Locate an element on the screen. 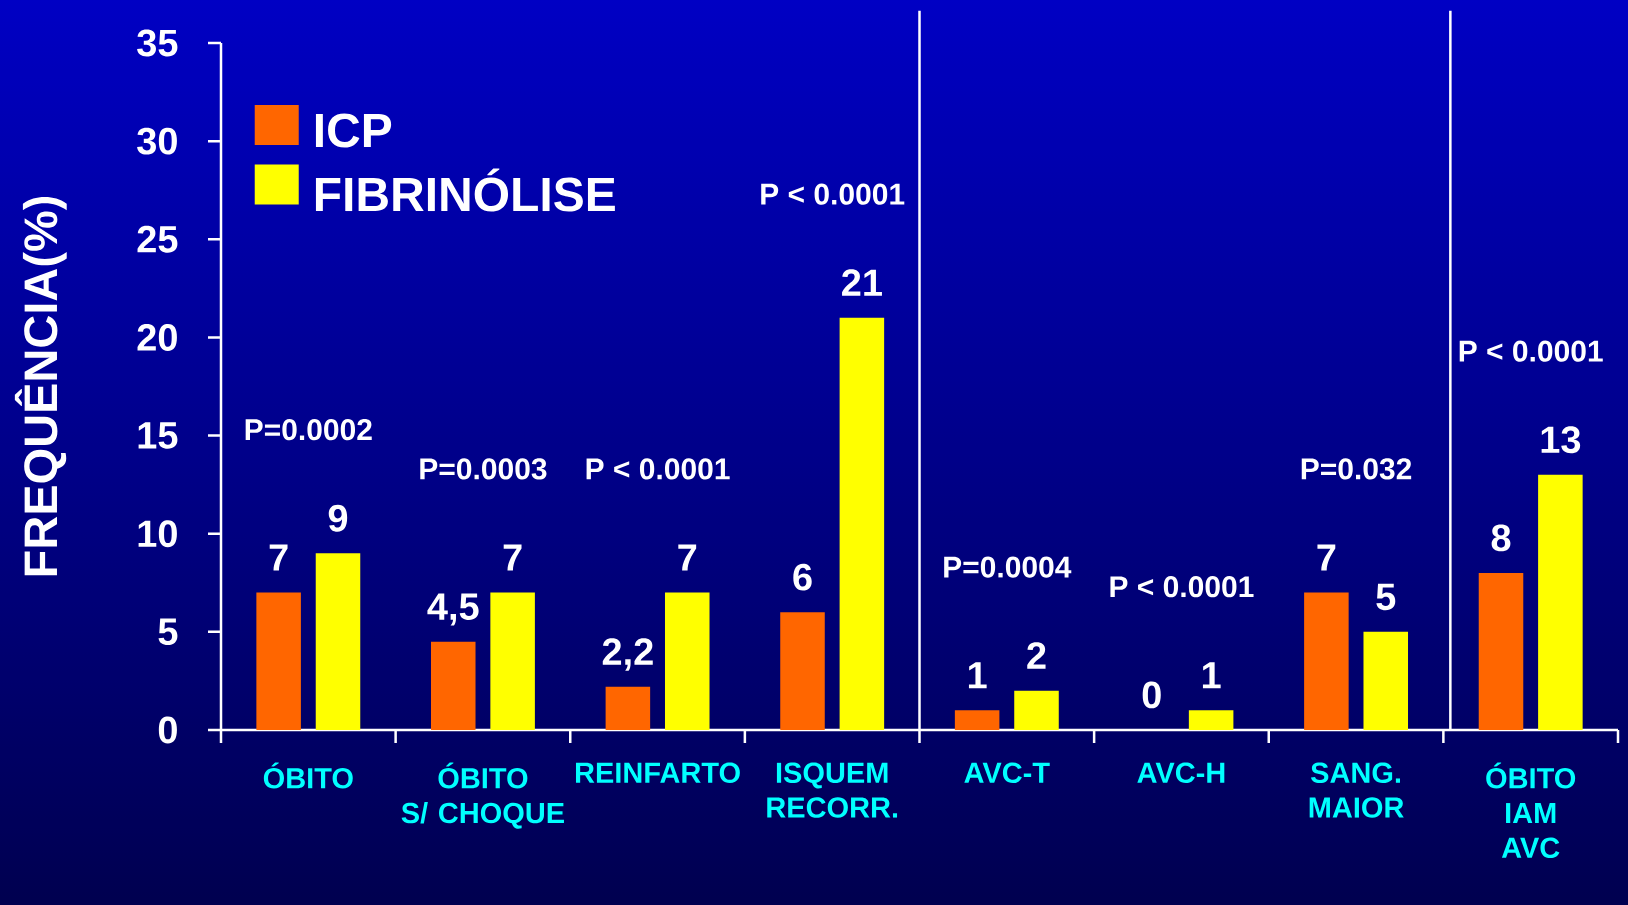 This screenshot has width=1628, height=905. x-tick-label: ÓBITO S/ CHOQUE is located at coordinates (482, 795).